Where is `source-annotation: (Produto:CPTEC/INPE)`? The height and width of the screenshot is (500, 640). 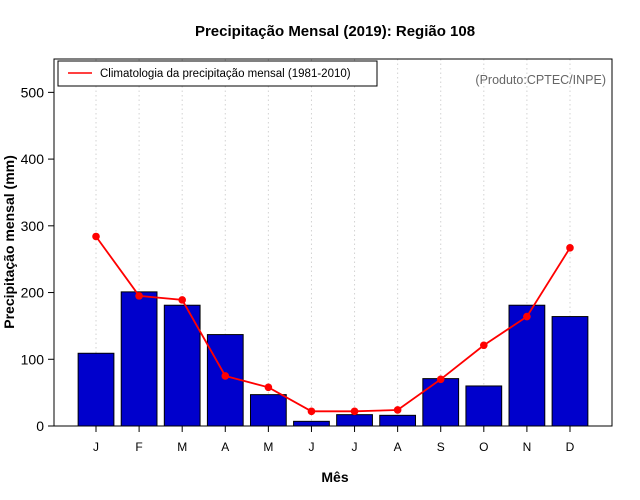
source-annotation: (Produto:CPTEC/INPE) is located at coordinates (540, 80).